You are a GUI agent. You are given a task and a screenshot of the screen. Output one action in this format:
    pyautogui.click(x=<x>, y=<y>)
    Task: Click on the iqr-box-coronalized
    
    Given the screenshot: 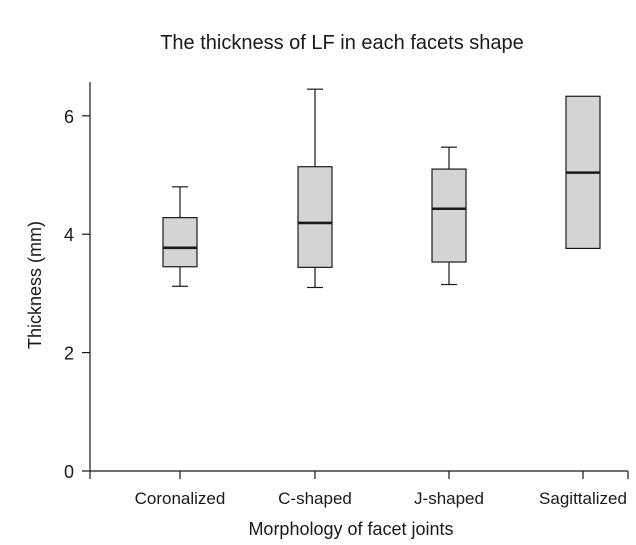 What is the action you would take?
    pyautogui.click(x=180, y=242)
    